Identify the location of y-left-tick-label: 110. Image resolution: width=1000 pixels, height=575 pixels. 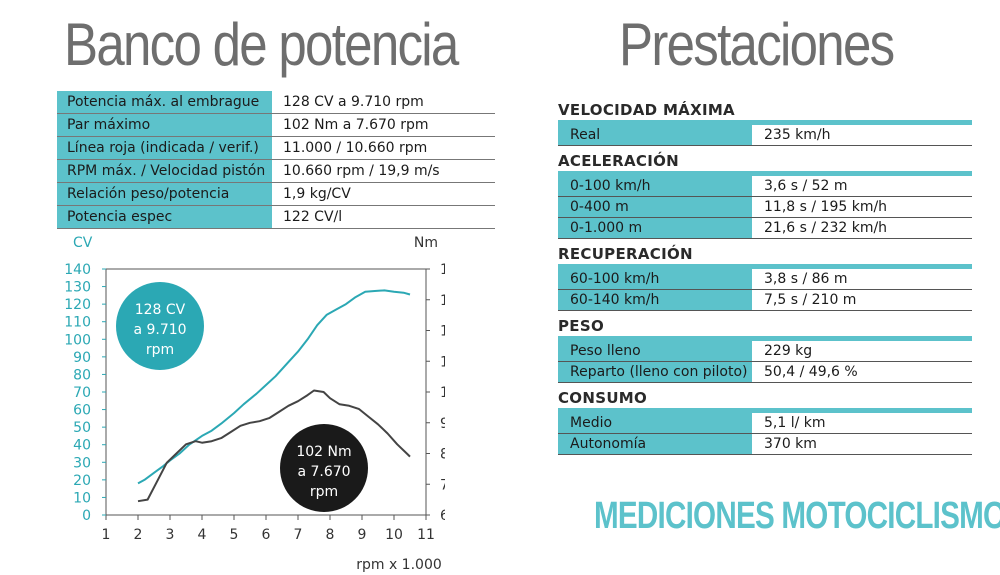
(77, 323).